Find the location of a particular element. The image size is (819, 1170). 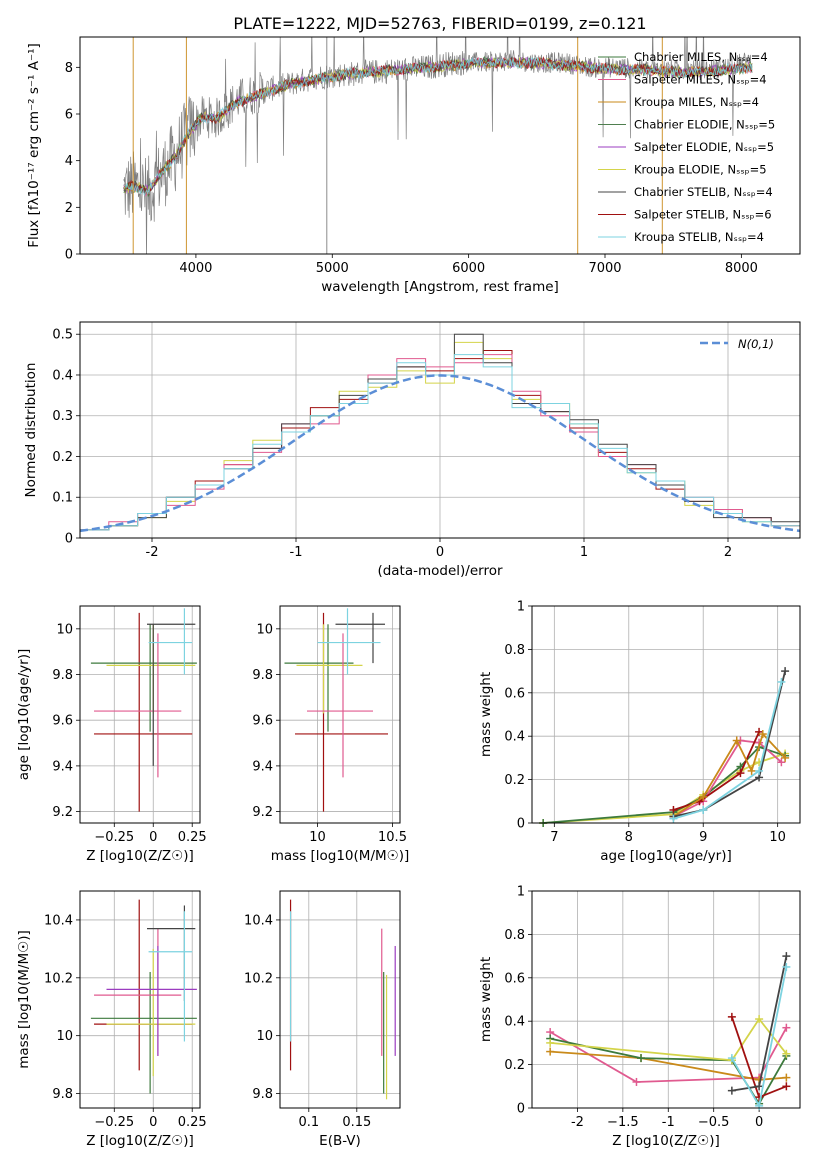

y-axis-label: mass [log10(M/M☉)] is located at coordinates (24, 999).